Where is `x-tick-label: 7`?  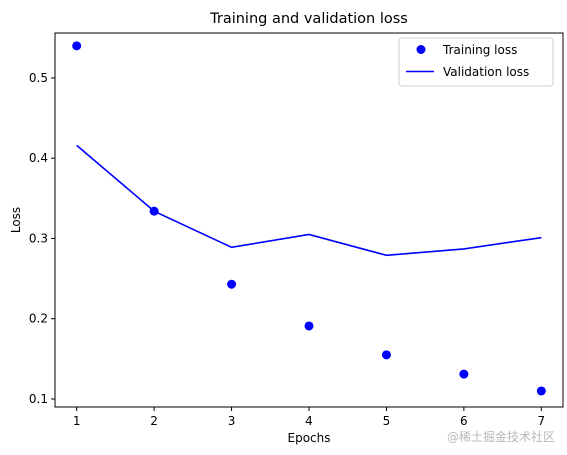
x-tick-label: 7 is located at coordinates (541, 421).